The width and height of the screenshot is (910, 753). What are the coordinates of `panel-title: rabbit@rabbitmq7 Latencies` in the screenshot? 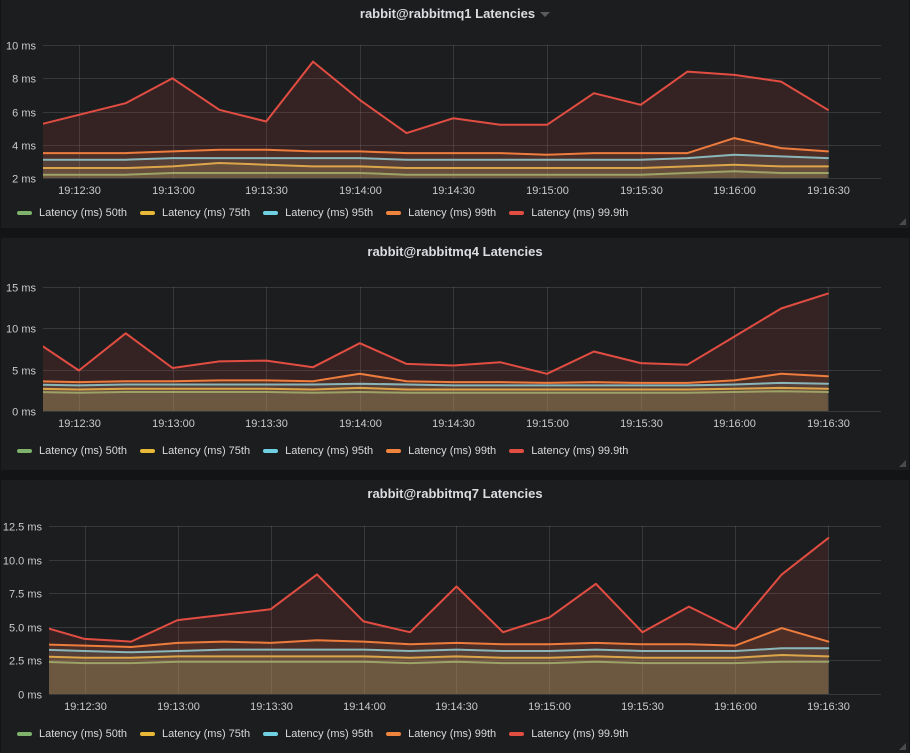 It's located at (455, 493).